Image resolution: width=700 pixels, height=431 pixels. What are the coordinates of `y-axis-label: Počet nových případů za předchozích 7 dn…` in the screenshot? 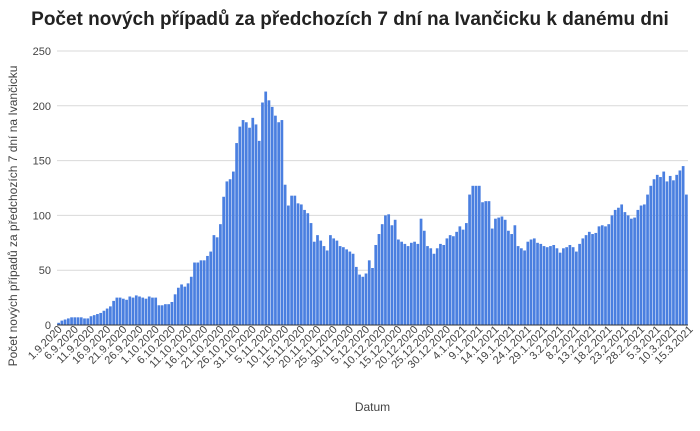 It's located at (13, 216).